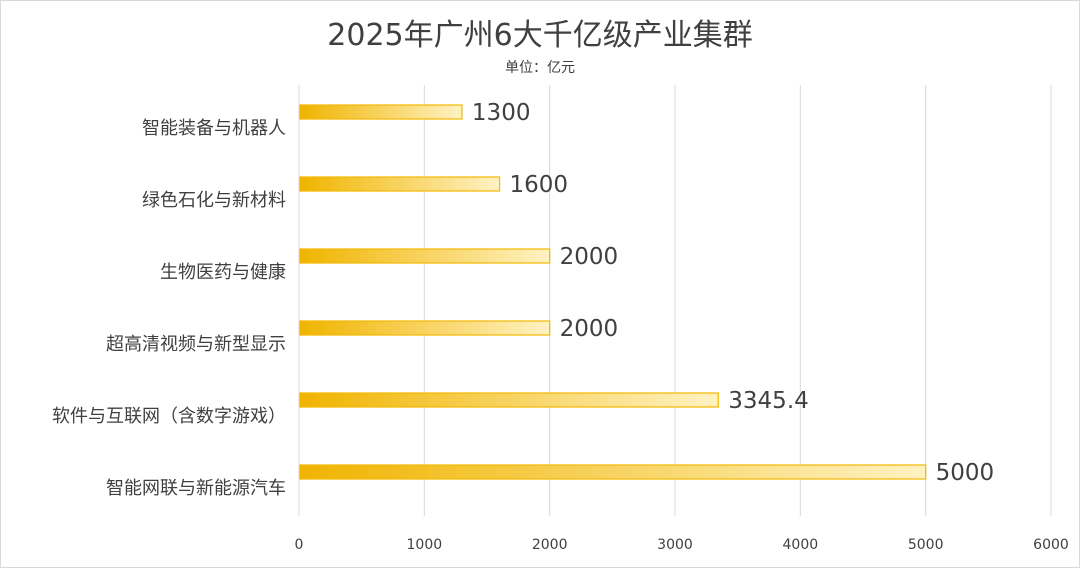  I want to click on category-label: 超高清视频与新型显示, so click(196, 344).